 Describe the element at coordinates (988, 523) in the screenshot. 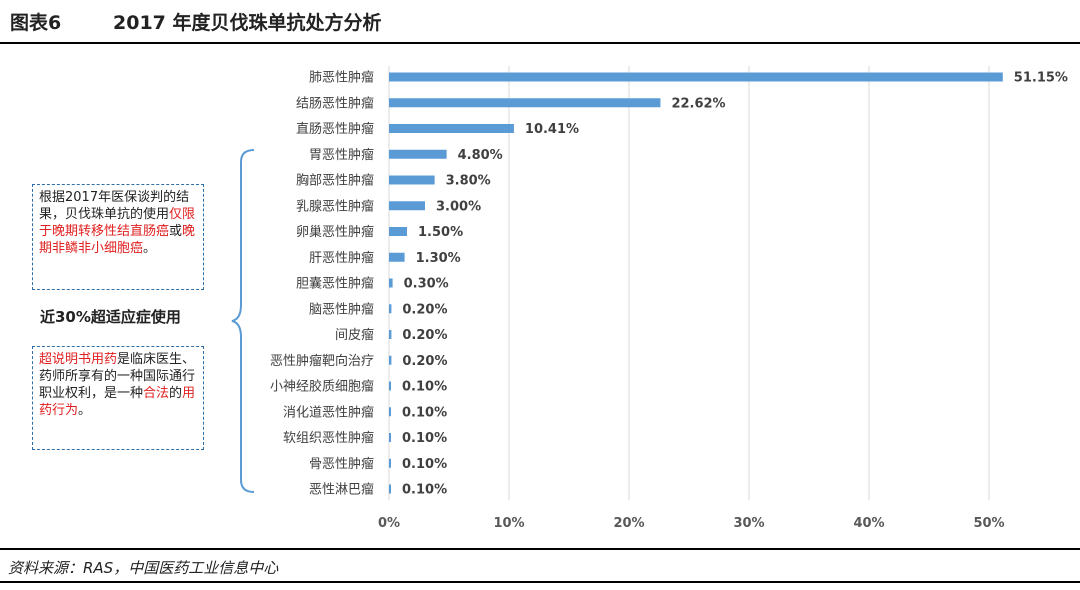

I see `x-tick-label: 50%` at that location.